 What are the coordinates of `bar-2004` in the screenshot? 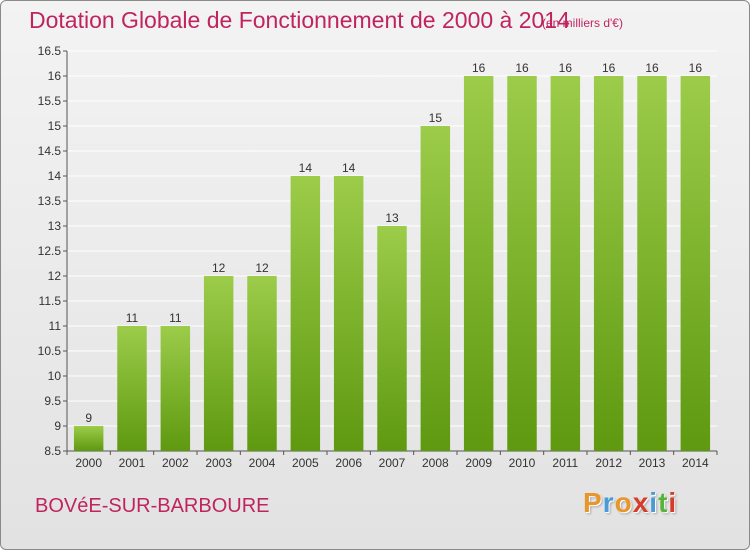 It's located at (262, 363).